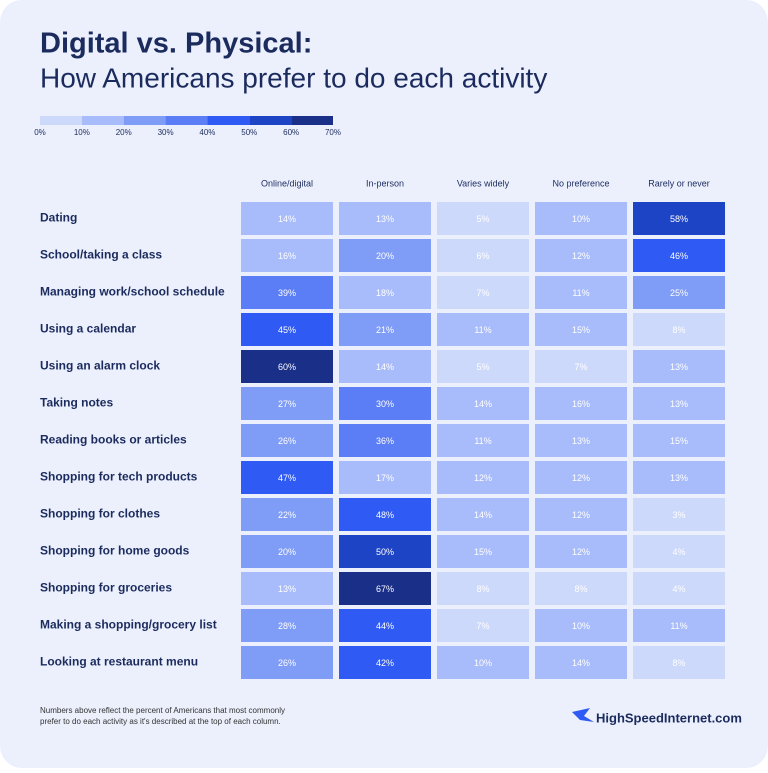 This screenshot has width=768, height=773. I want to click on cell-label: 17%, so click(385, 478).